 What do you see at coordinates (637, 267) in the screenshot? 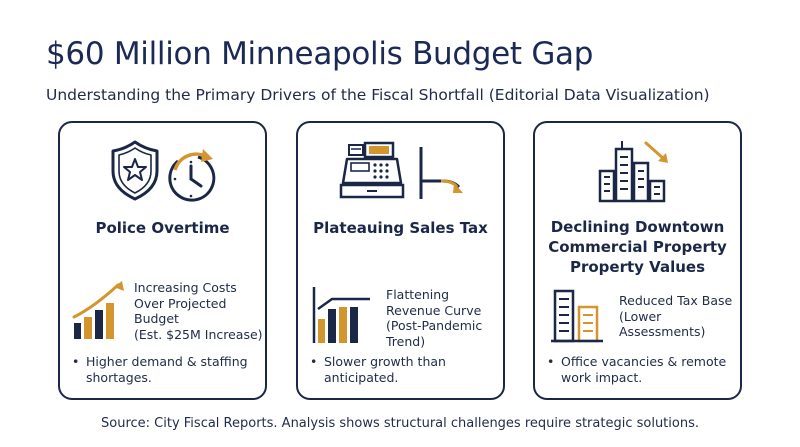
I see `card-title-line: Property Values` at bounding box center [637, 267].